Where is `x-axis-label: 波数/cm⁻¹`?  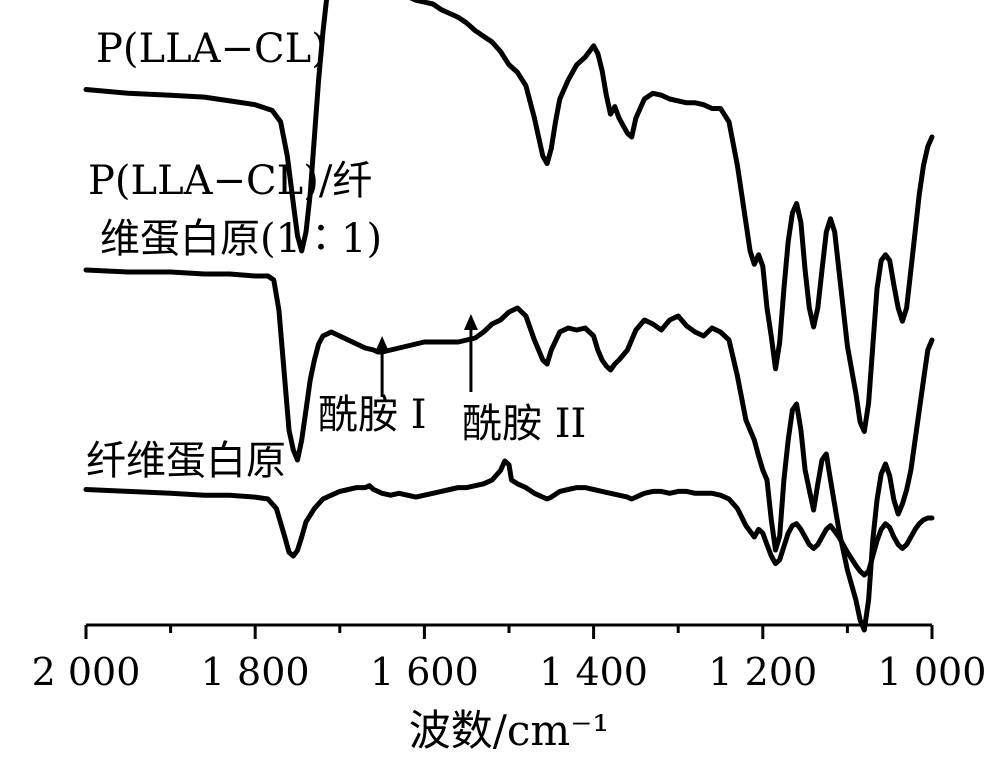 x-axis-label: 波数/cm⁻¹ is located at coordinates (509, 730).